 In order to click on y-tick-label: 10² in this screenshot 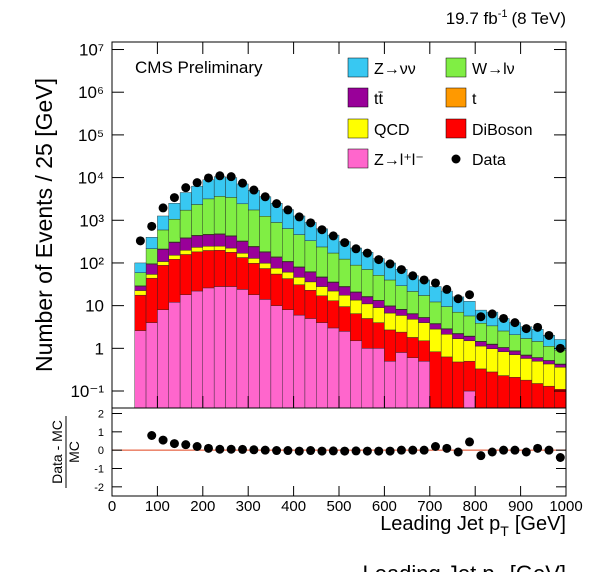, I will do `click(91, 263)`.